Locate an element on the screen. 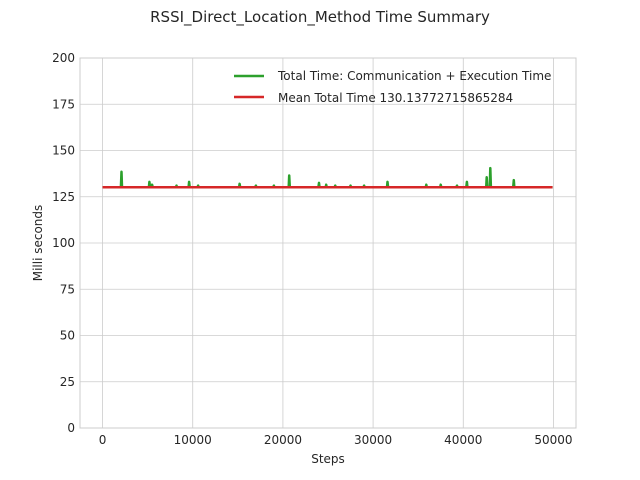 Image resolution: width=640 pixels, height=480 pixels. x-tick-label: 20000 is located at coordinates (283, 440).